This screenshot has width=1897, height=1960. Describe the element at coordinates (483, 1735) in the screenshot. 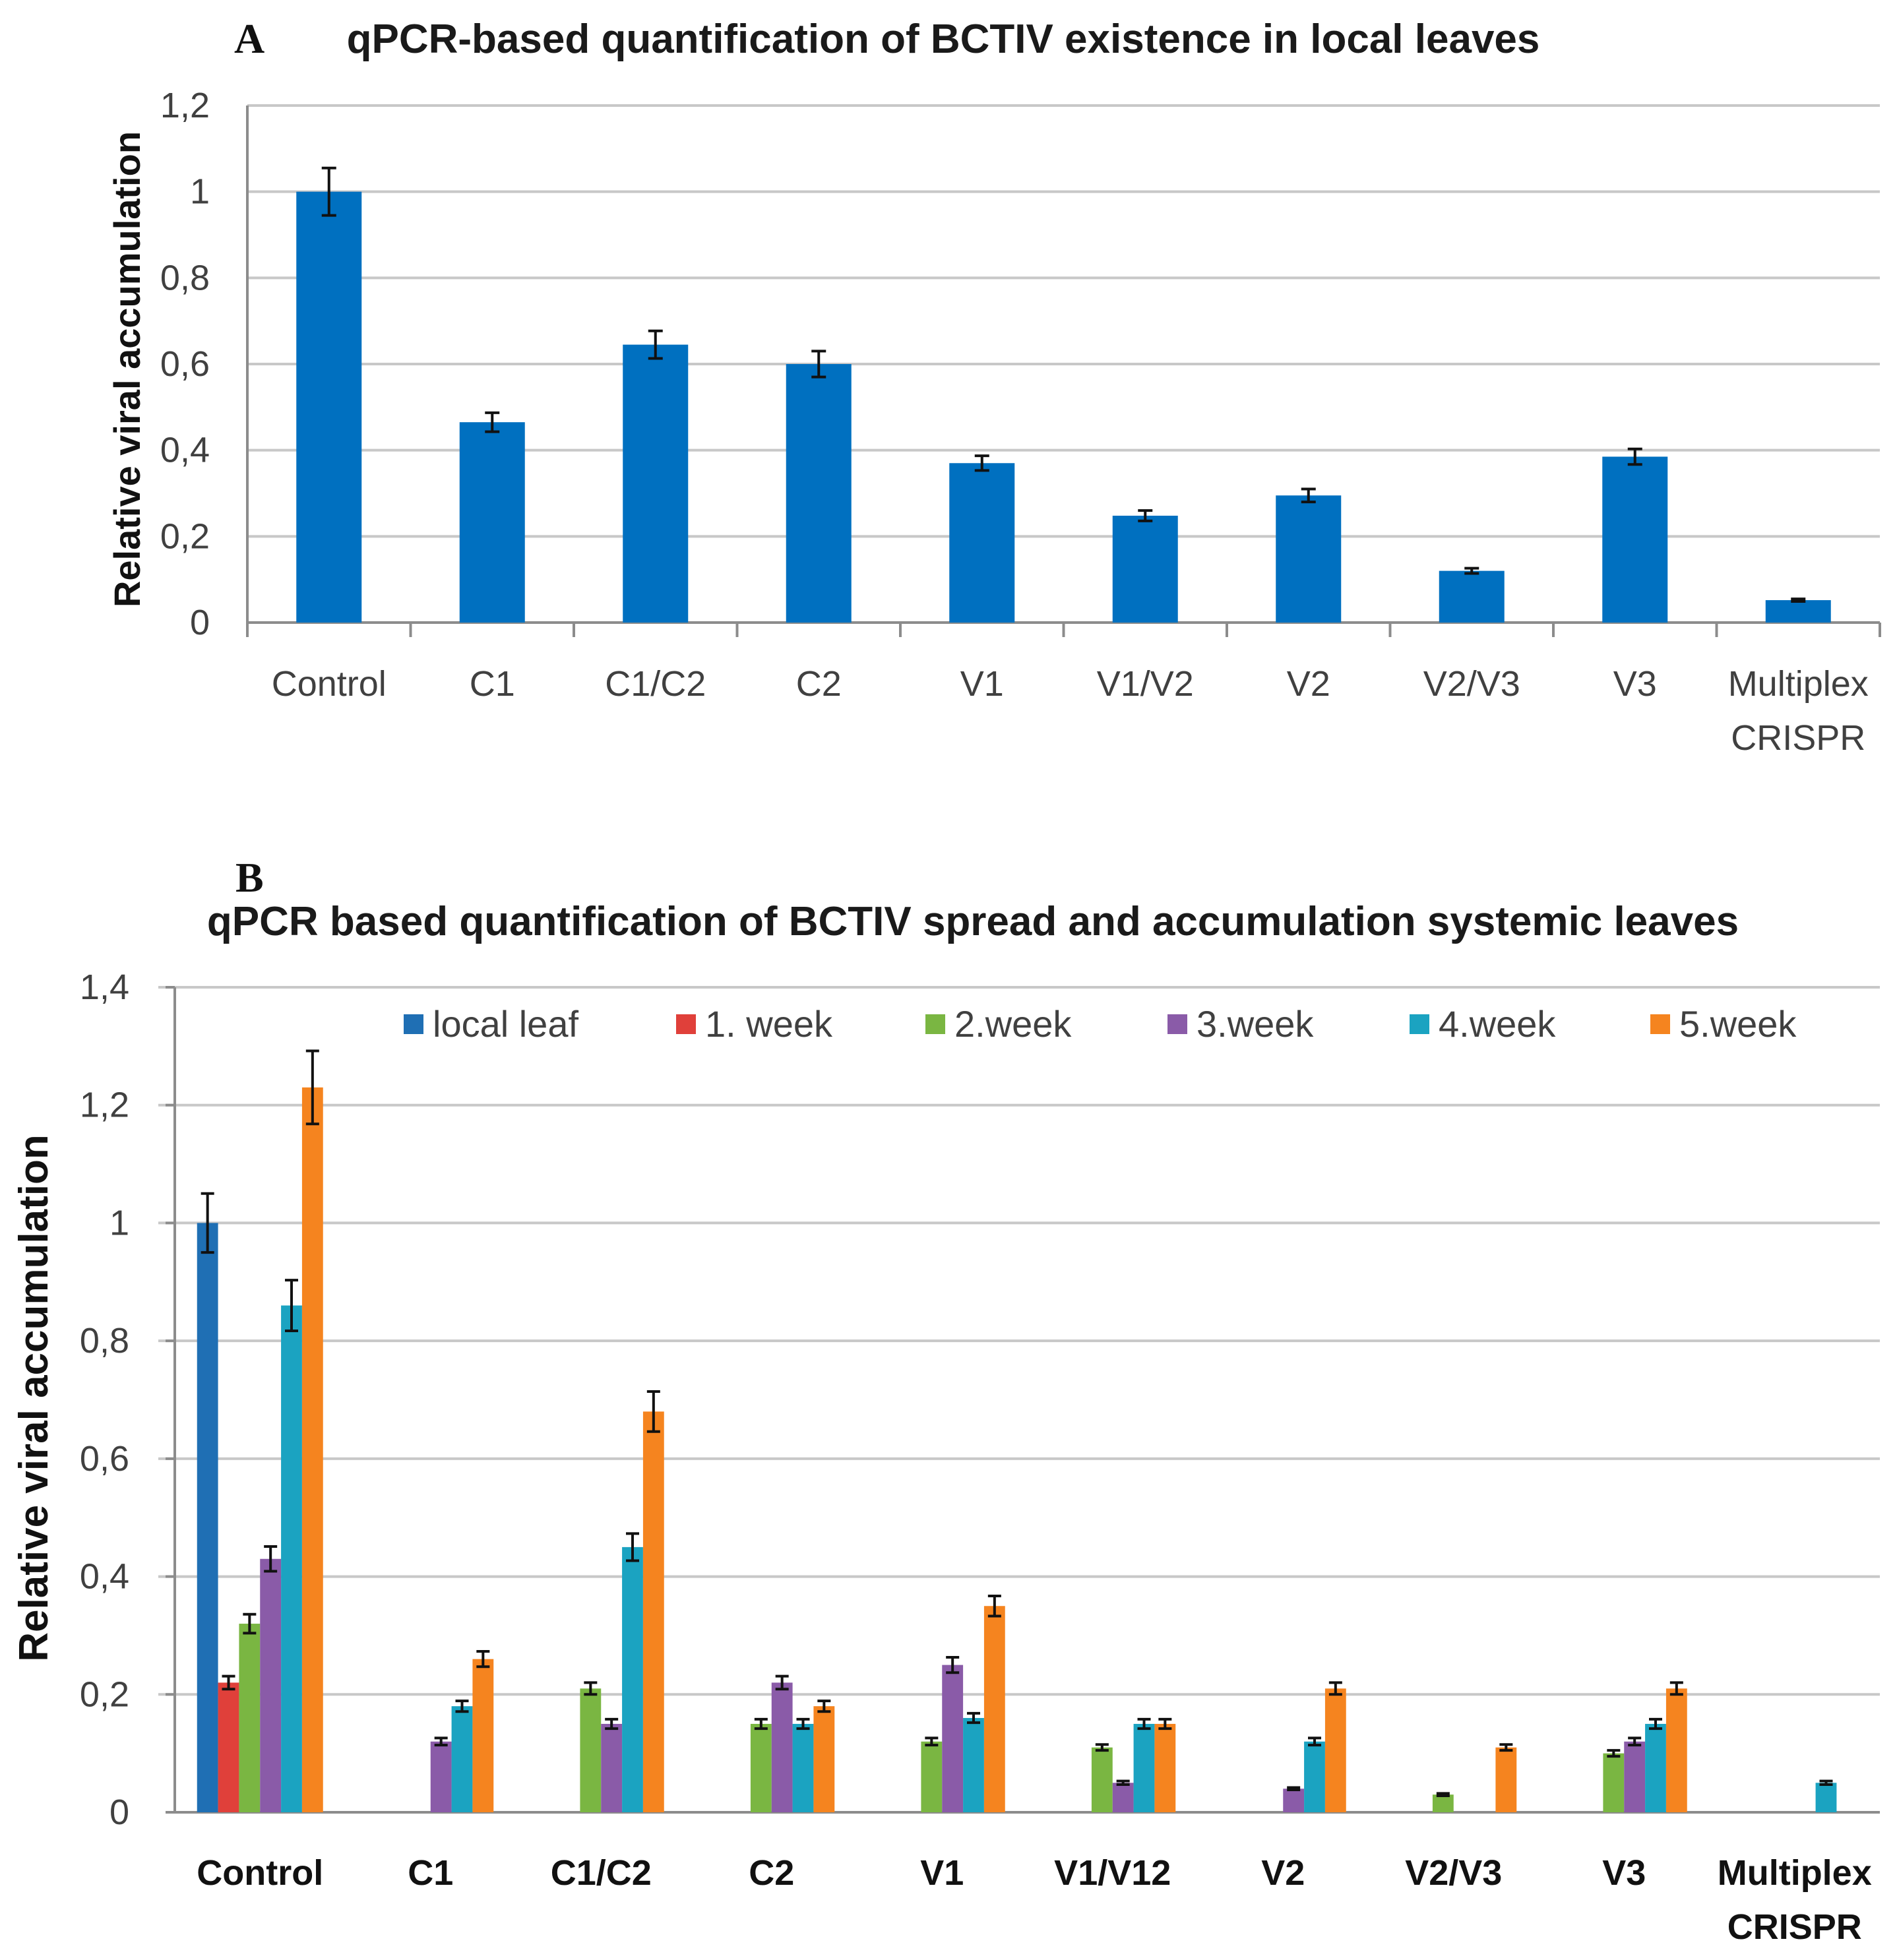

I see `bar-c1-5-week` at that location.